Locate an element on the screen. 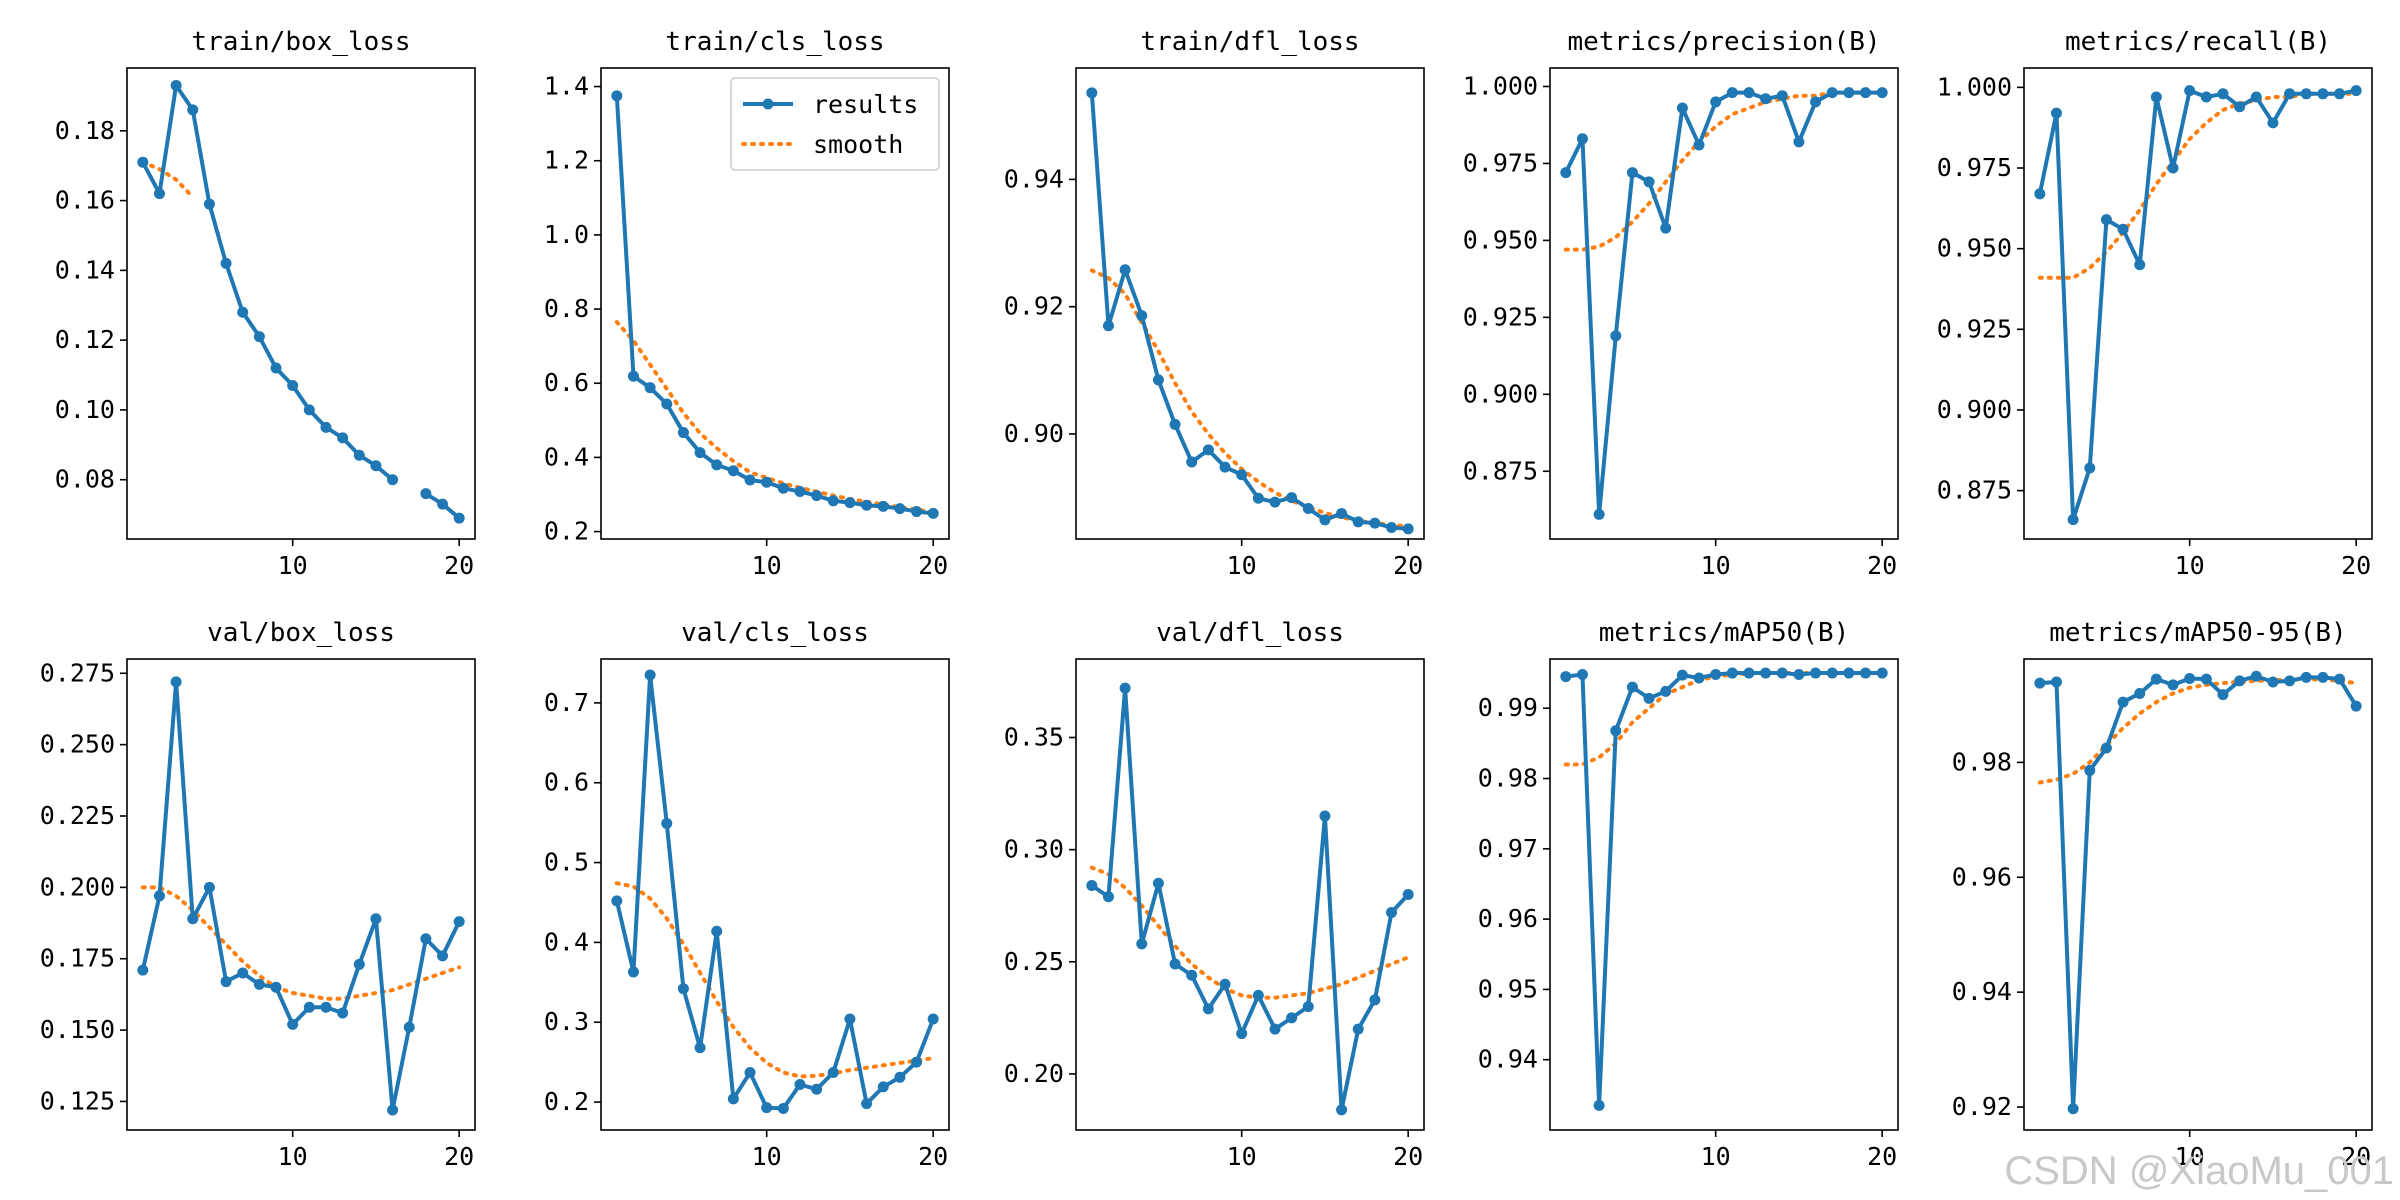 Image resolution: width=2400 pixels, height=1200 pixels. y-tick-label: 0.250 is located at coordinates (77, 744).